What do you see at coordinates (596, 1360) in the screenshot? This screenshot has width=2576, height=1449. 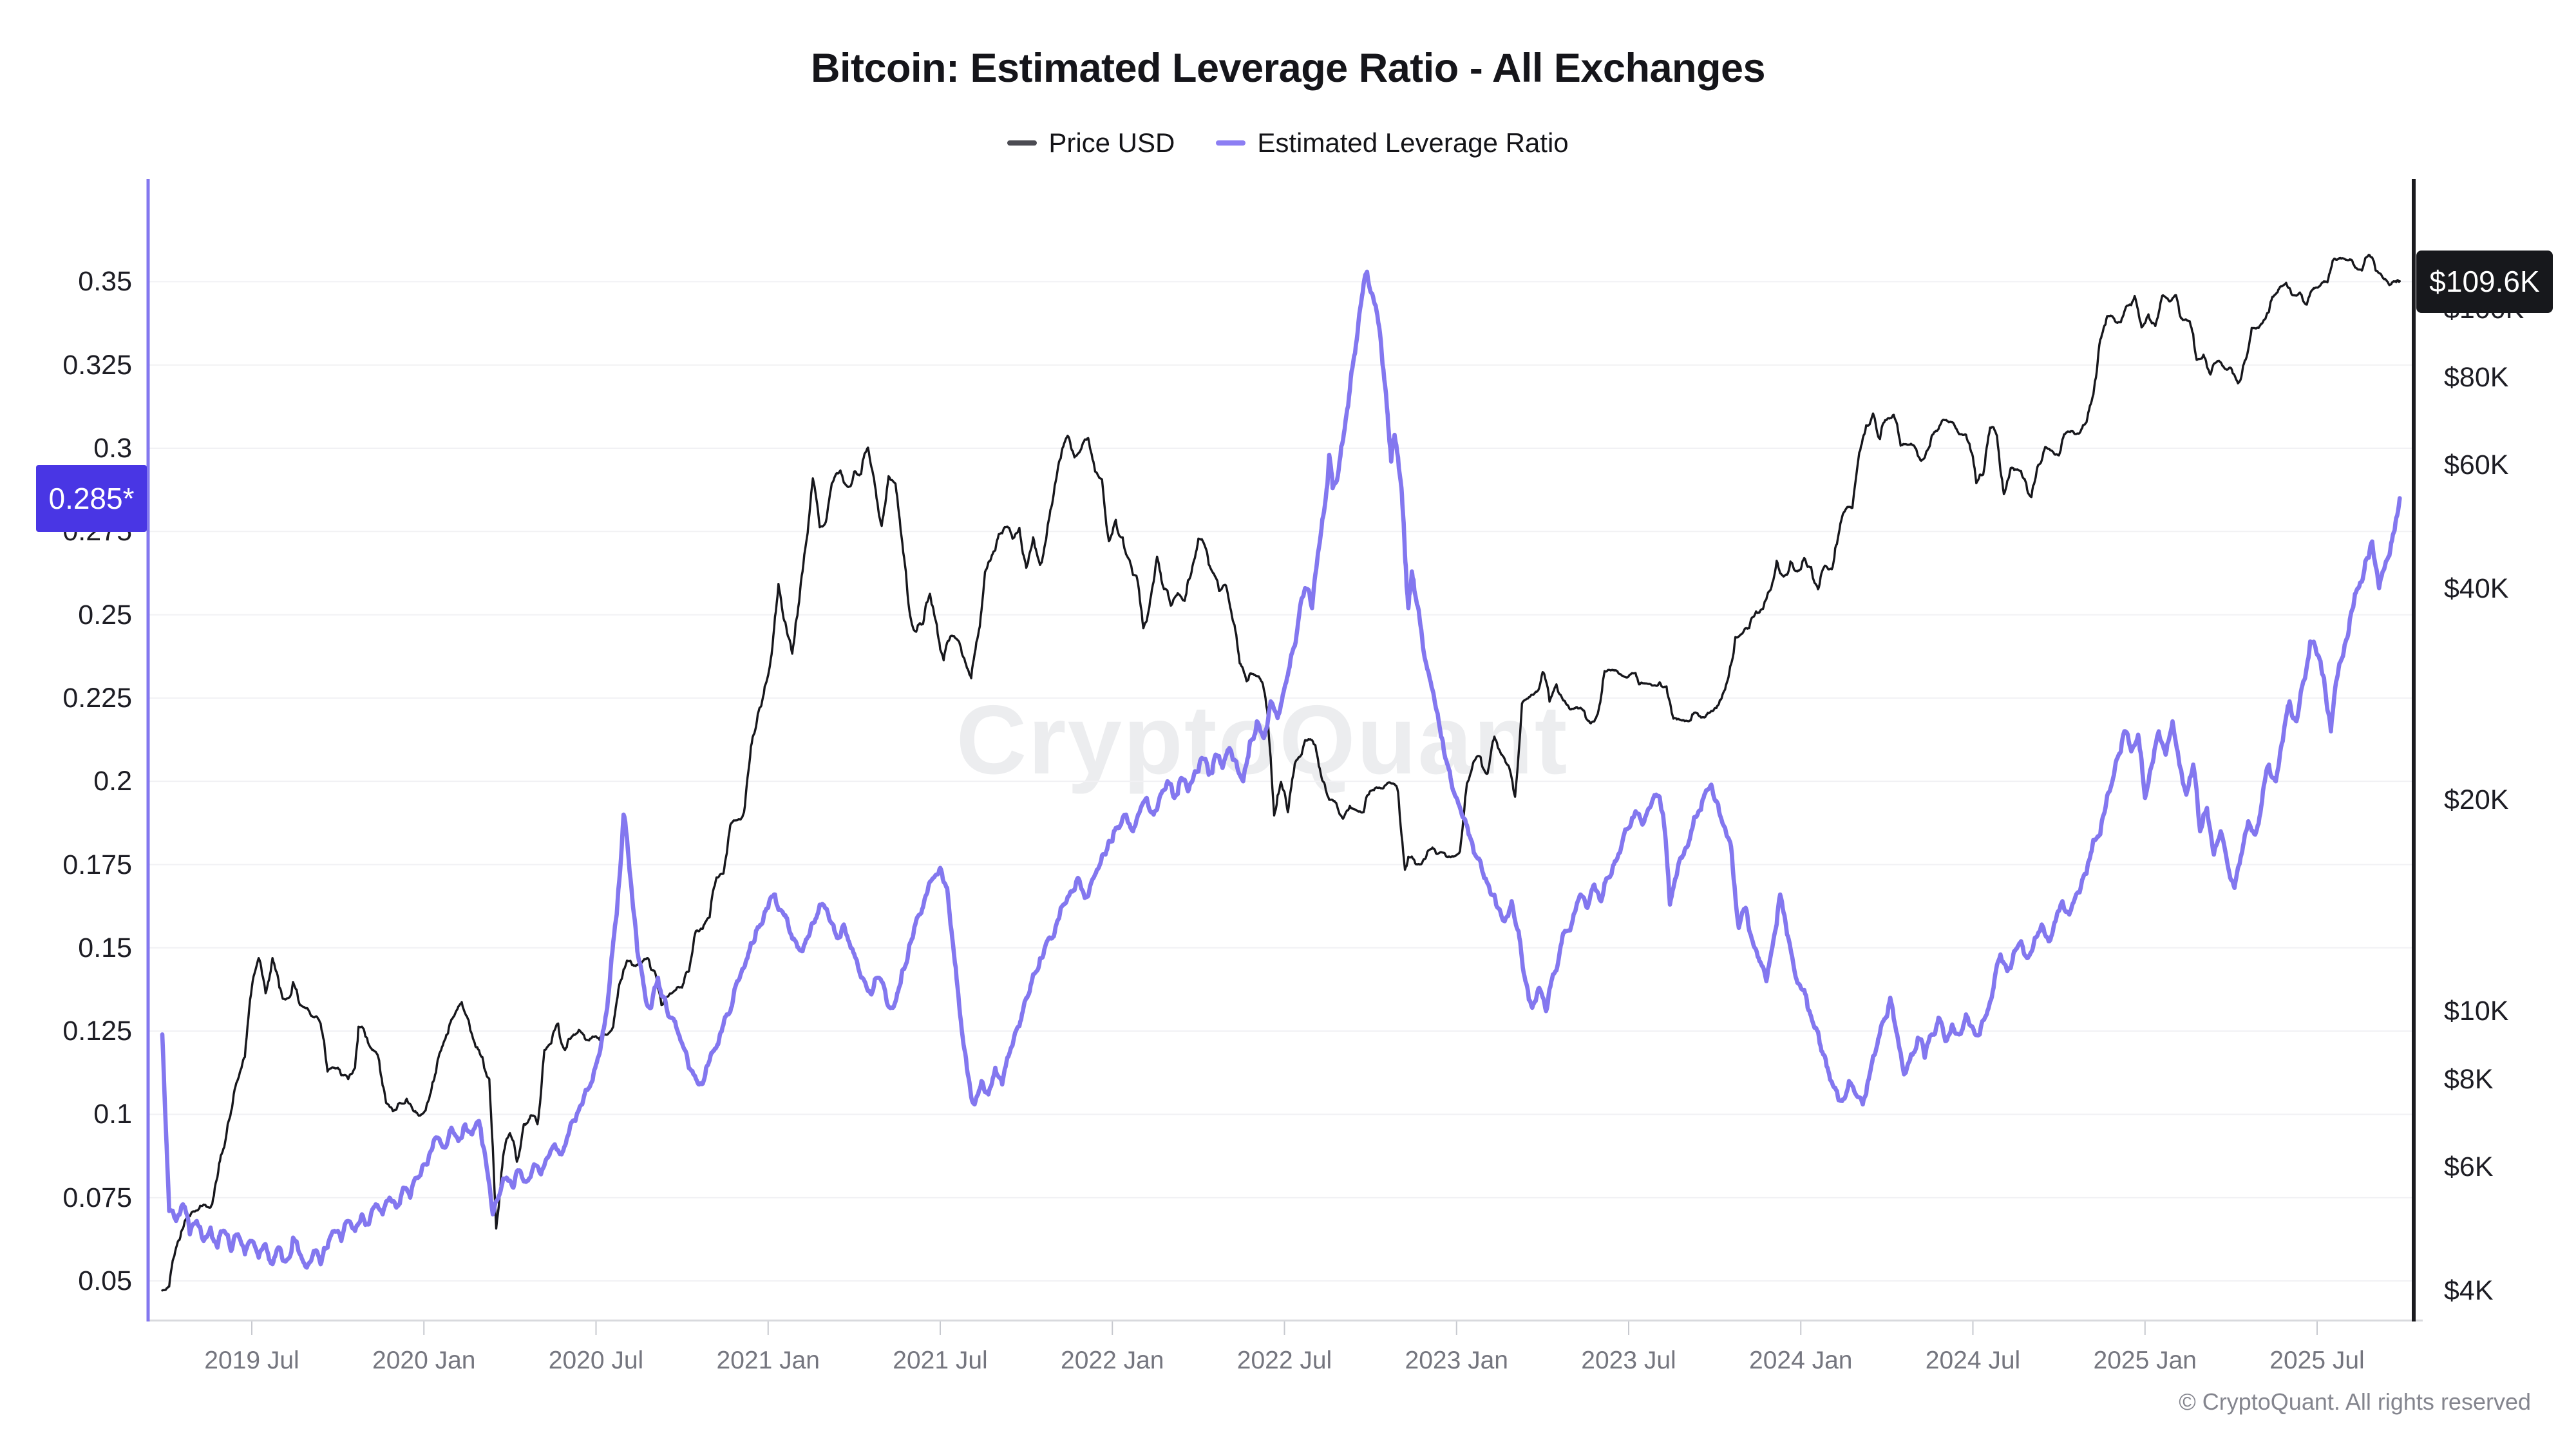 I see `time-tick-label: 2020 Jul` at bounding box center [596, 1360].